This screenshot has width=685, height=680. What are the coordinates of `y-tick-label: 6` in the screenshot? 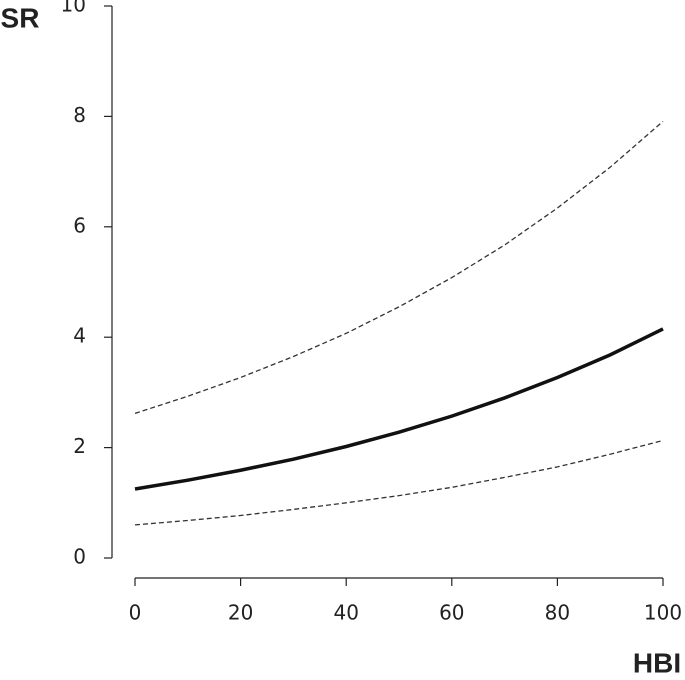 It's located at (79, 225).